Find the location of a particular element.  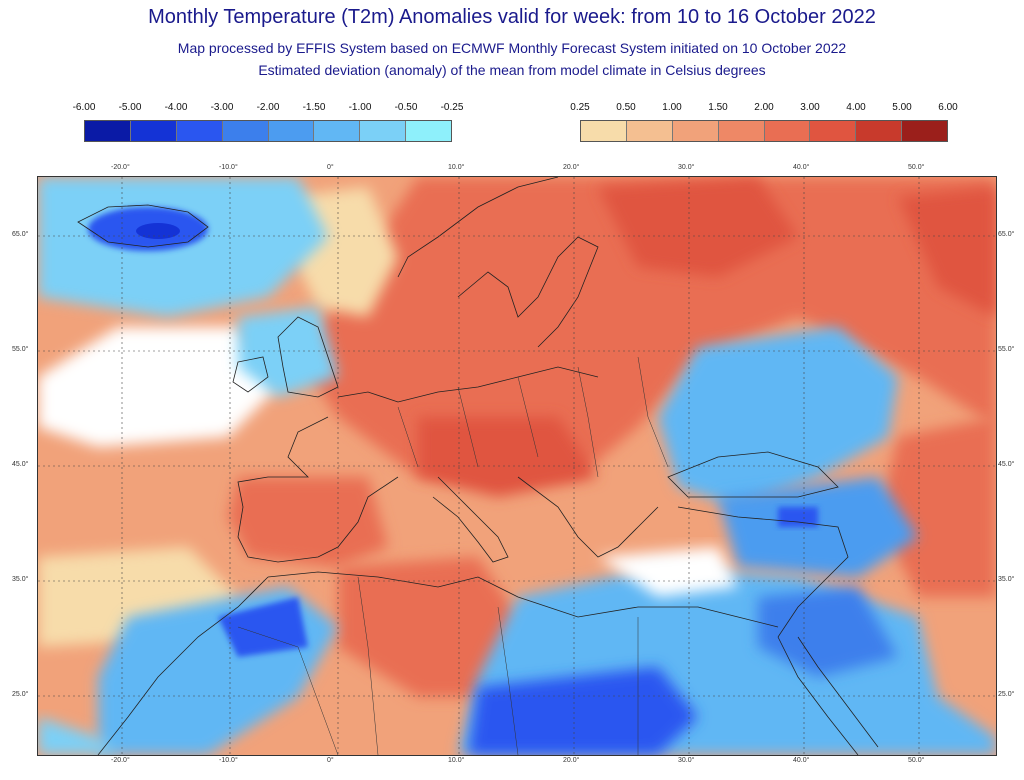

coast-balkans is located at coordinates (588, 517).